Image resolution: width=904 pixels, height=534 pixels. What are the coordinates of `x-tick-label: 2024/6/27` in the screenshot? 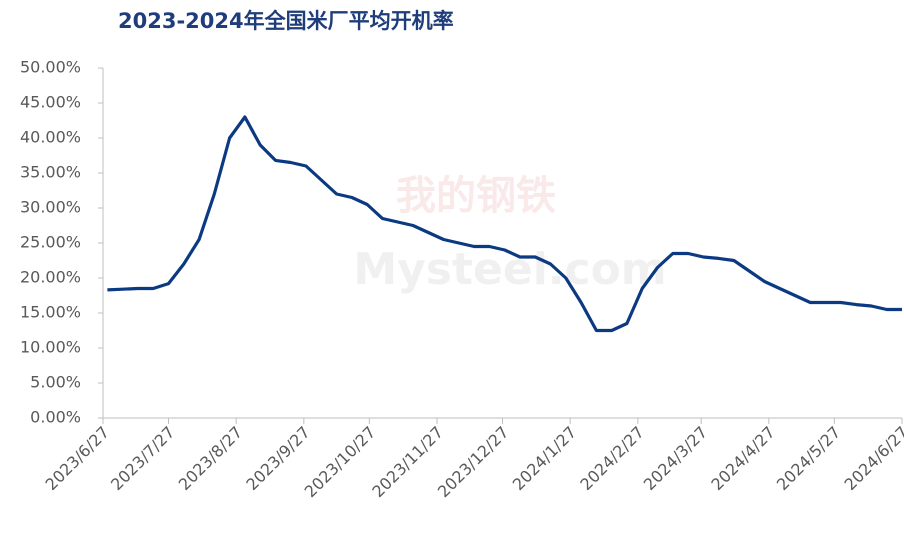 It's located at (872, 458).